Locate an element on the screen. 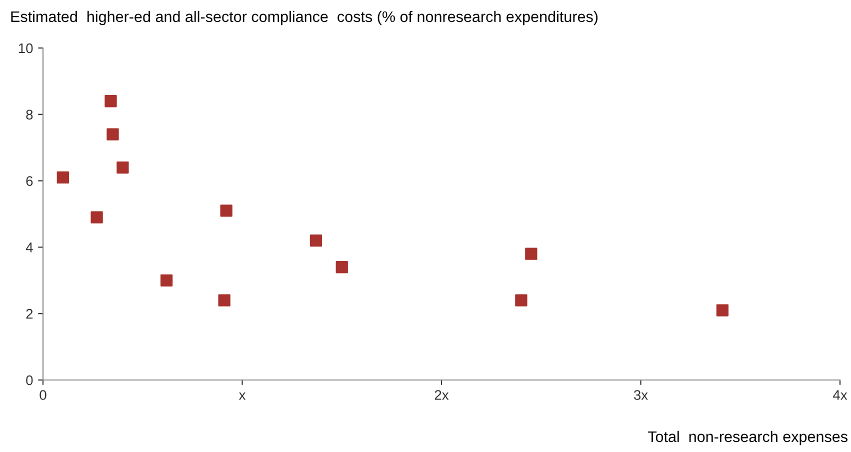 The image size is (851, 452). x-axis-title: Total non-research expenses is located at coordinates (748, 438).